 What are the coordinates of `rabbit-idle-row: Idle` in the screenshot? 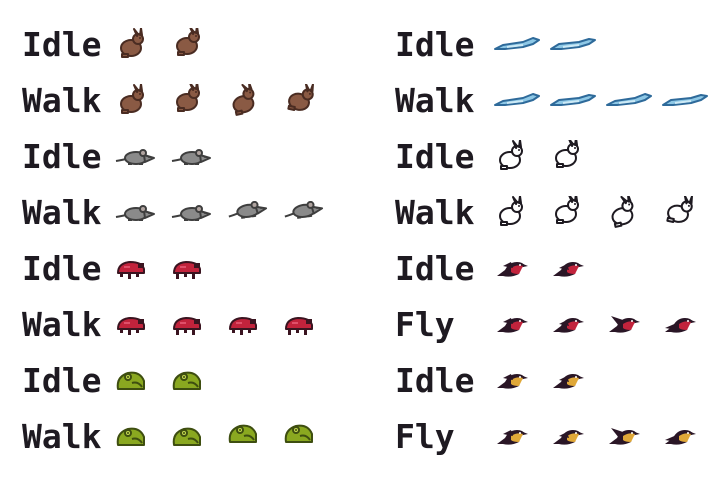 It's located at (180, 44).